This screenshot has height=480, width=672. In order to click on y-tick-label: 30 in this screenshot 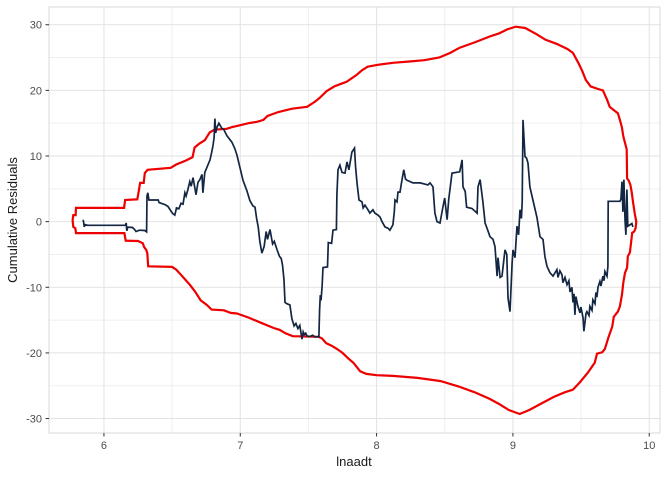, I will do `click(36, 26)`.